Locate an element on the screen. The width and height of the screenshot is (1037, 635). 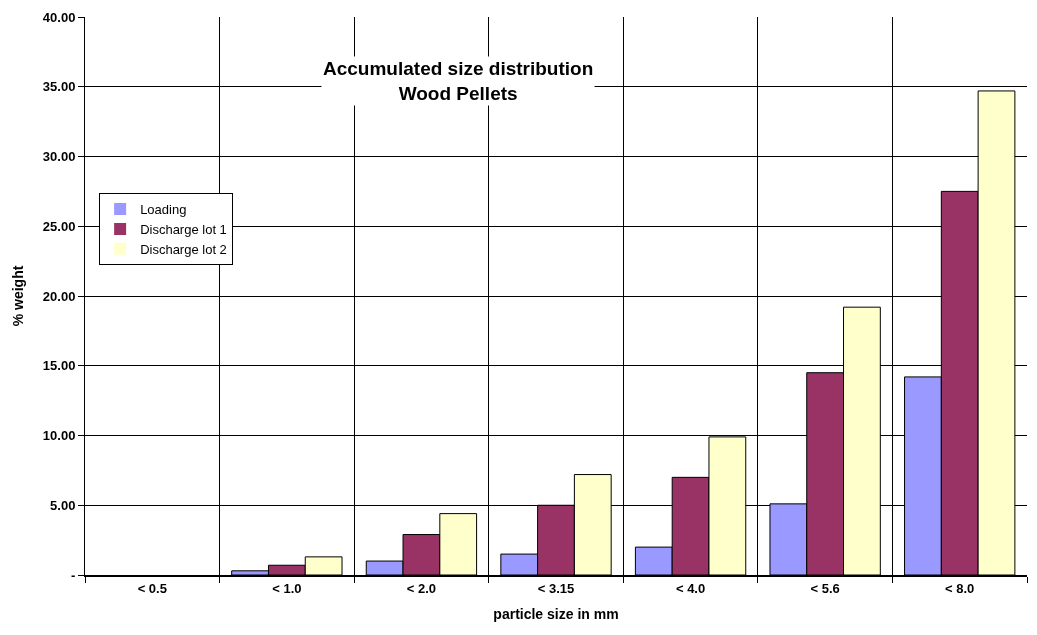
y-tick-label: 5.00 is located at coordinates (63, 505).